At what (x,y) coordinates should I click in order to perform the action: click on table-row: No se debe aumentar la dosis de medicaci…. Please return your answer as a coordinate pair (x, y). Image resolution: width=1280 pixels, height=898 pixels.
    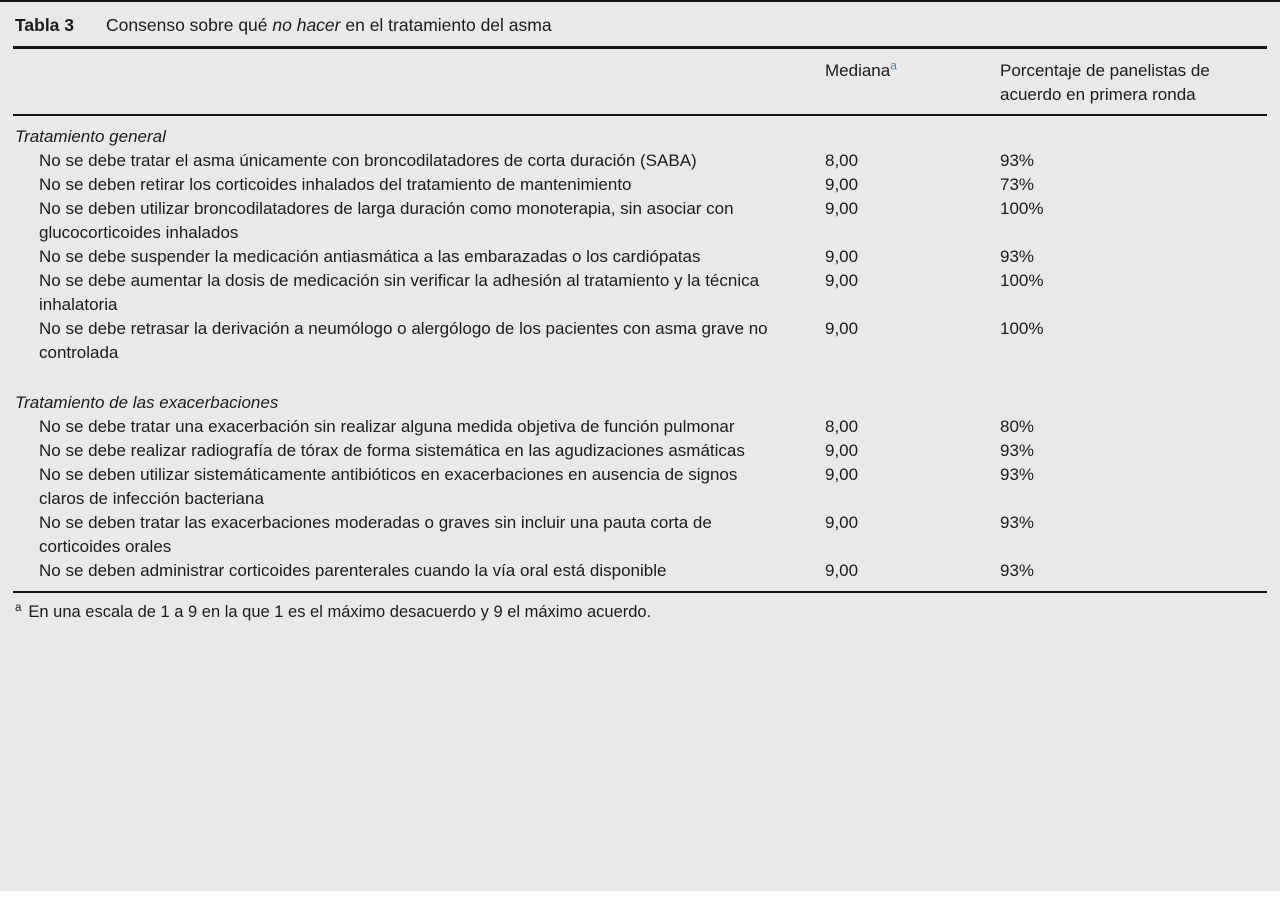
    Looking at the image, I should click on (640, 293).